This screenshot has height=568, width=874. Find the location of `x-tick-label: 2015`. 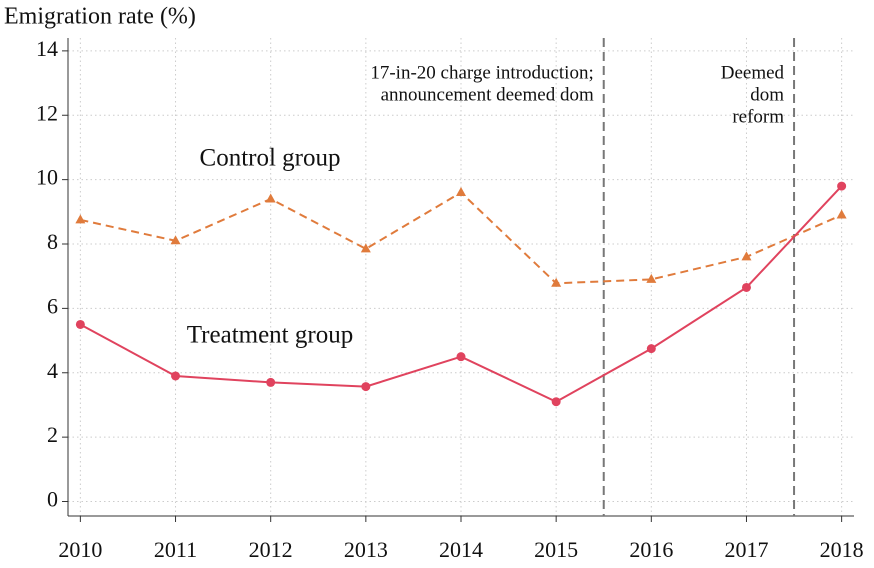

x-tick-label: 2015 is located at coordinates (556, 549).